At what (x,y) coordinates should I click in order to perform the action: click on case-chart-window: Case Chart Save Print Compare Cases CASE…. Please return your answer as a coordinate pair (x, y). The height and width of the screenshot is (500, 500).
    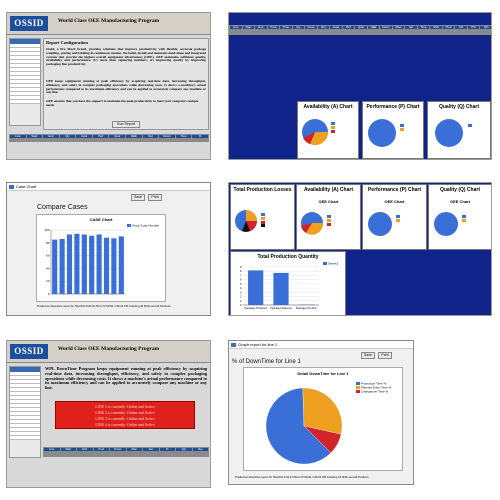
    Looking at the image, I should click on (108, 249).